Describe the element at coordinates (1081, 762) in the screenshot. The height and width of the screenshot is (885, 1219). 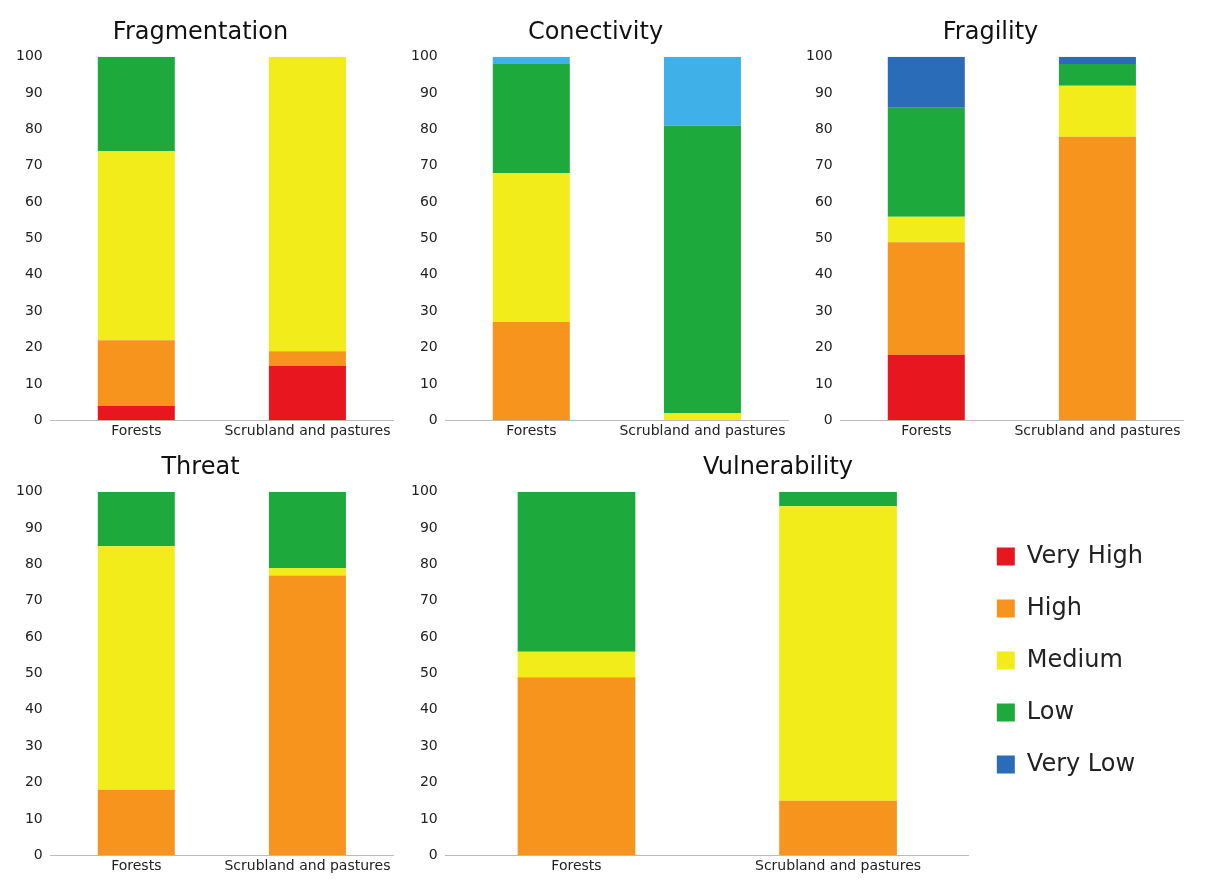
I see `legend-label: Very Low` at that location.